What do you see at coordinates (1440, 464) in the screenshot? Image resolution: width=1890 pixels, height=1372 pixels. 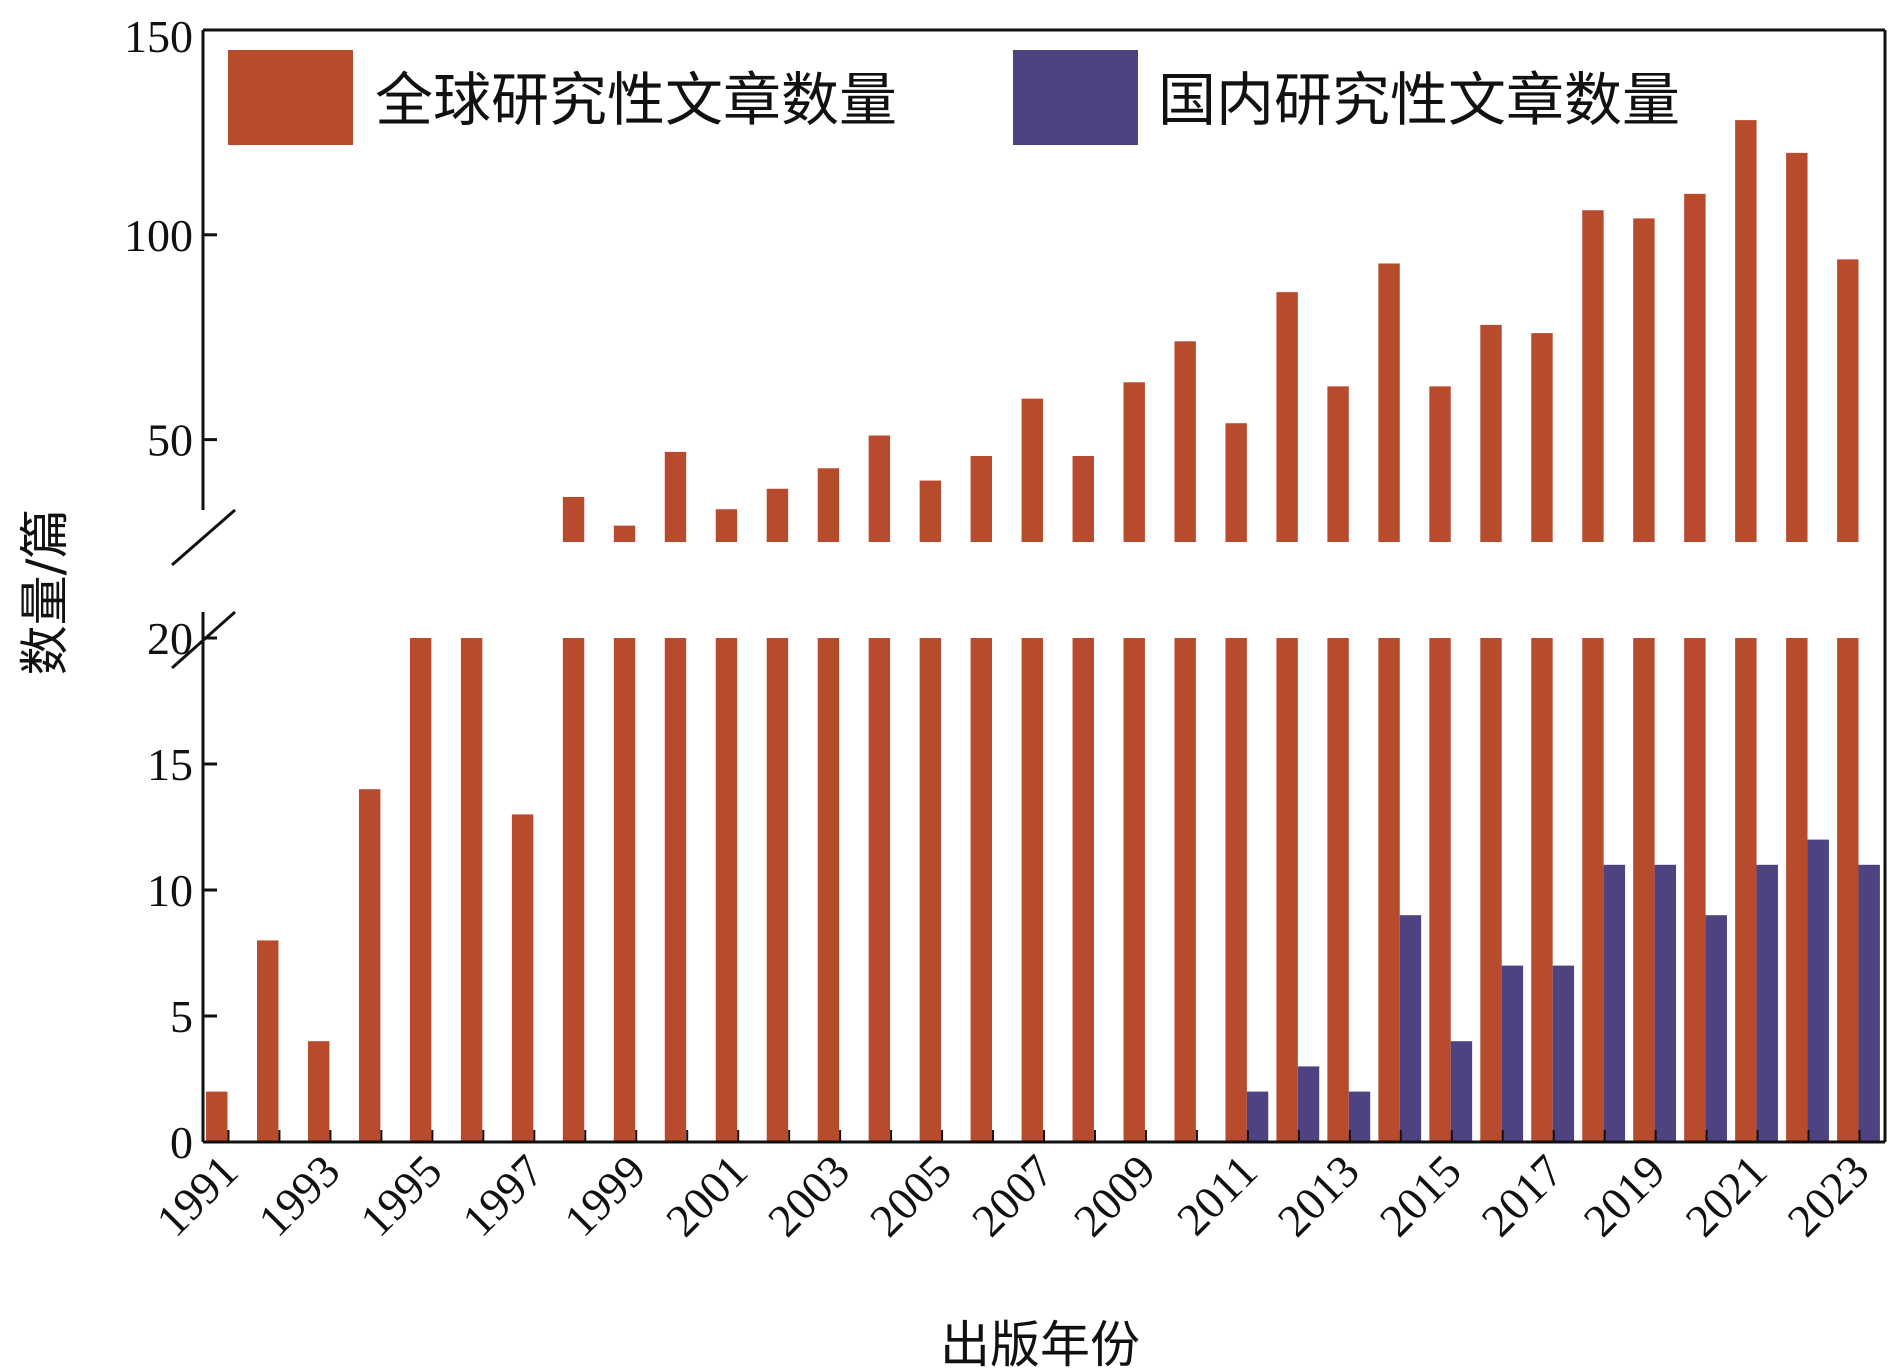 I see `bar-global-2015-upper` at bounding box center [1440, 464].